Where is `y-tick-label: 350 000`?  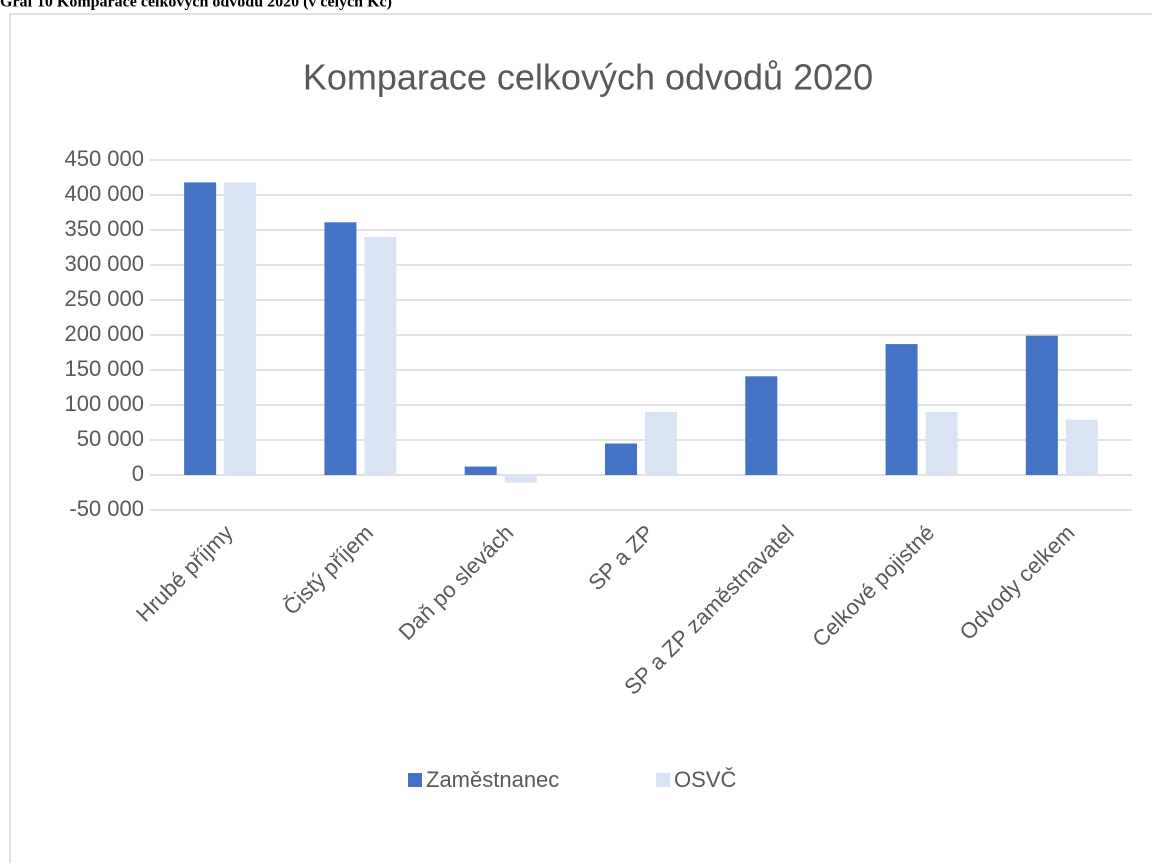
y-tick-label: 350 000 is located at coordinates (104, 228).